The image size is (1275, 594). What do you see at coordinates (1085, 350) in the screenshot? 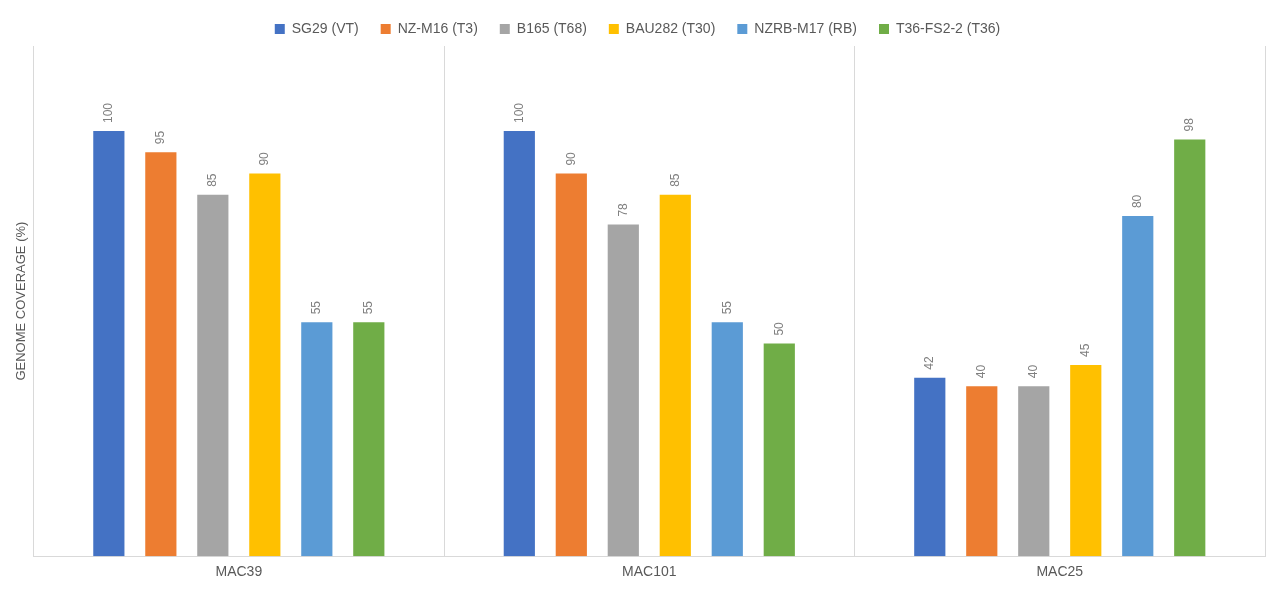
I see `data-label: 45` at bounding box center [1085, 350].